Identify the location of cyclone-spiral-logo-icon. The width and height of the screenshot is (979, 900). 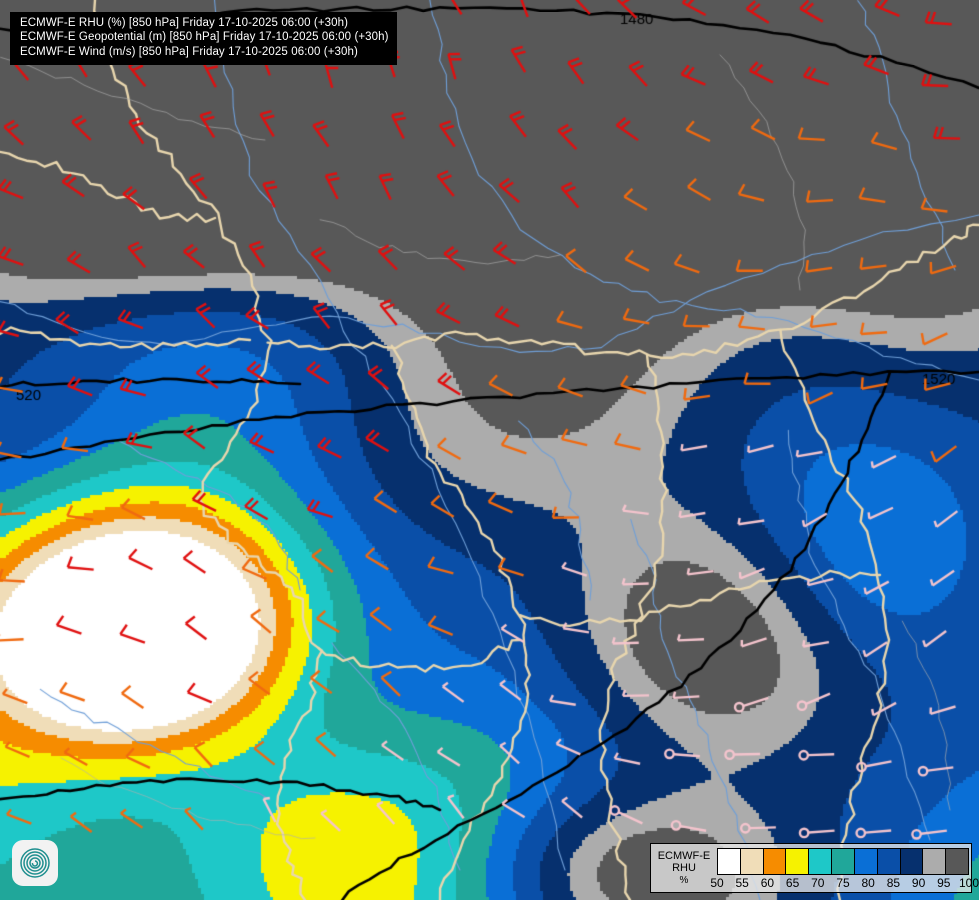
(35, 863).